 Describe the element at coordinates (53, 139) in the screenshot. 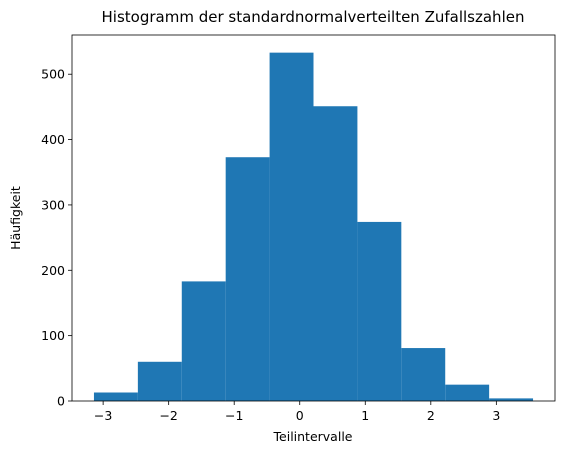

I see `y-tick-label: 400` at that location.